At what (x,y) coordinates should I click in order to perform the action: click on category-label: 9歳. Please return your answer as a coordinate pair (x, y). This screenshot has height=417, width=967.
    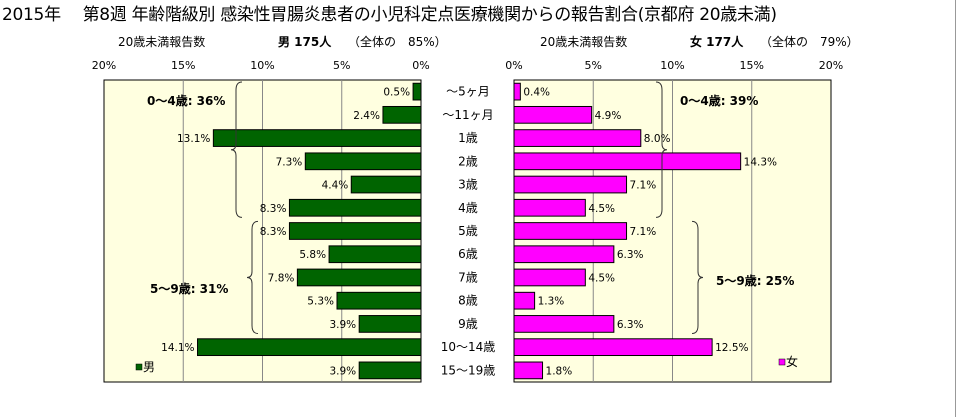
    Looking at the image, I should click on (468, 324).